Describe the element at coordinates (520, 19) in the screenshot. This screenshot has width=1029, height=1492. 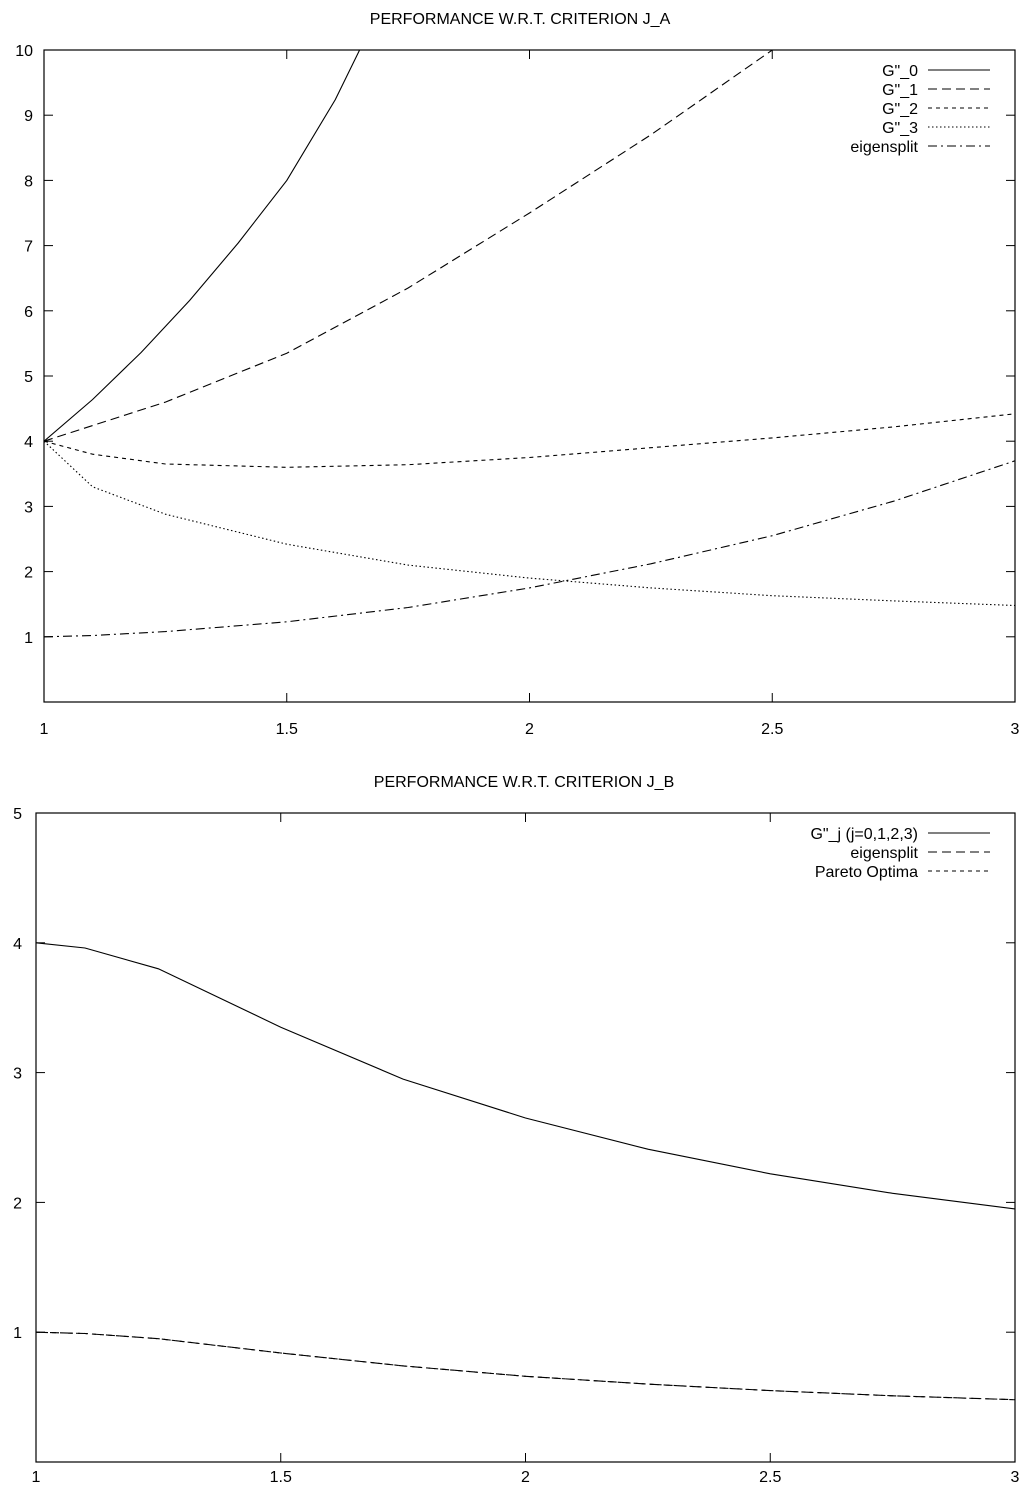
I see `chart-title: PERFORMANCE W.R.T. CRITERION J_A` at that location.